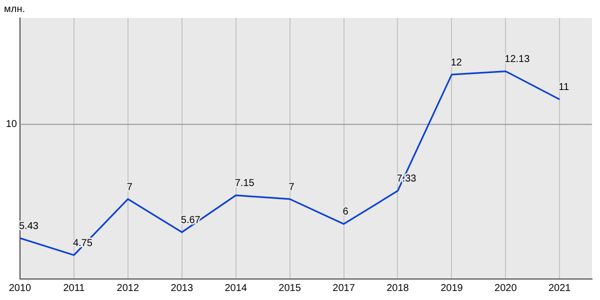  I want to click on x-tick-label: 2010, so click(20, 288).